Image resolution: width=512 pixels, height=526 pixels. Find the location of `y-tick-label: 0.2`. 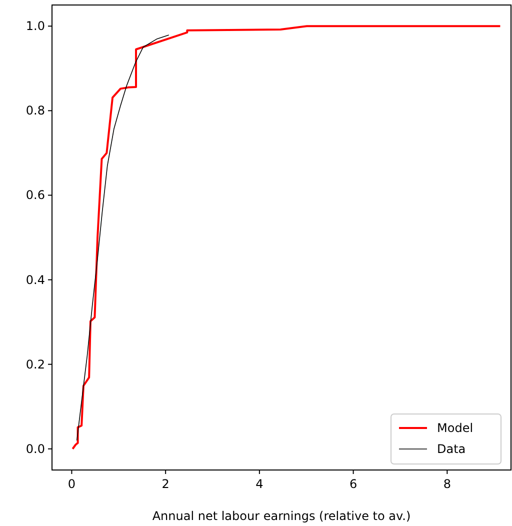

y-tick-label: 0.2 is located at coordinates (35, 364).